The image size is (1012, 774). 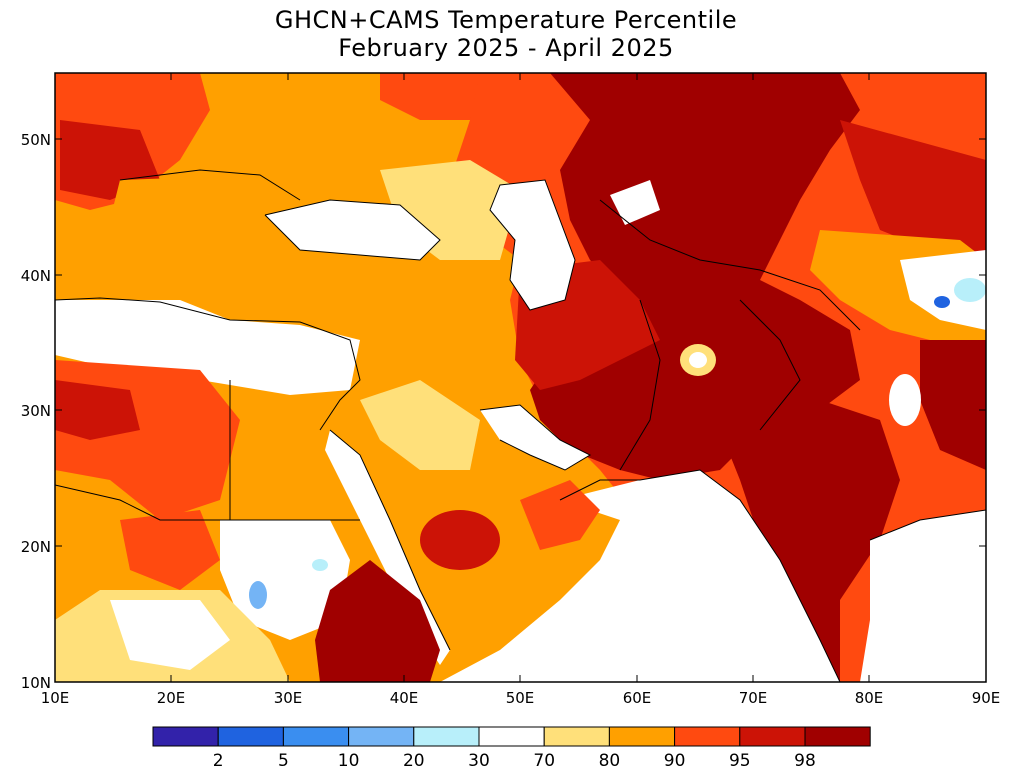 I want to click on lon-label-80e: 80E, so click(x=869, y=698).